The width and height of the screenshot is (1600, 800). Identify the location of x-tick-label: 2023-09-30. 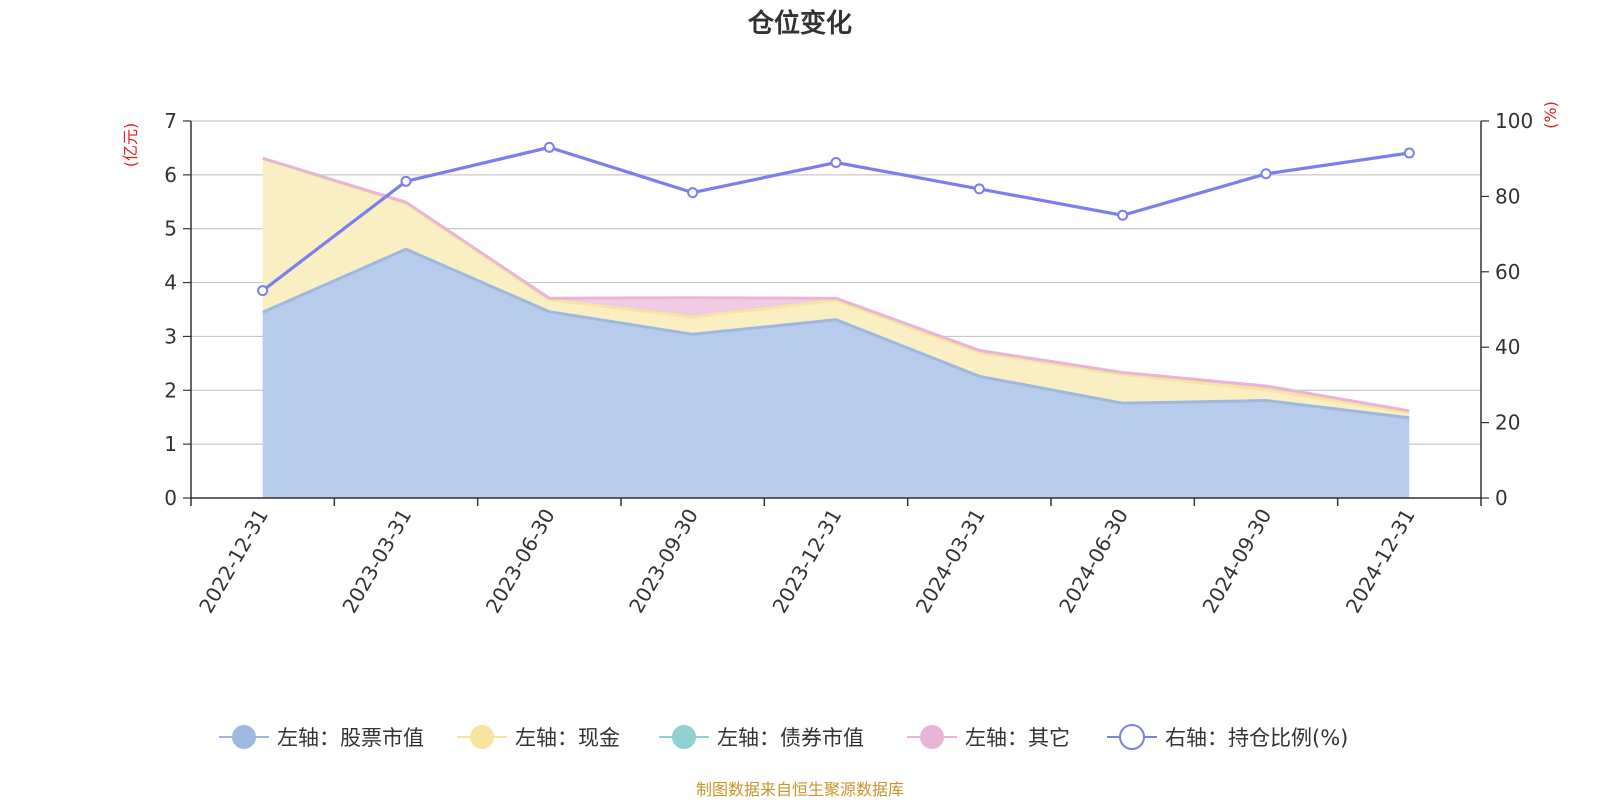
(663, 561).